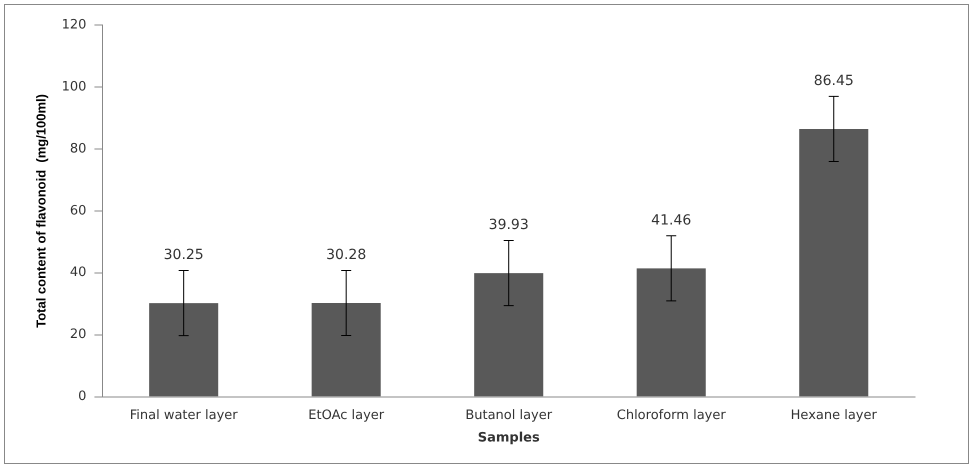 The width and height of the screenshot is (975, 470). Describe the element at coordinates (78, 210) in the screenshot. I see `y-tick-label: 60` at that location.